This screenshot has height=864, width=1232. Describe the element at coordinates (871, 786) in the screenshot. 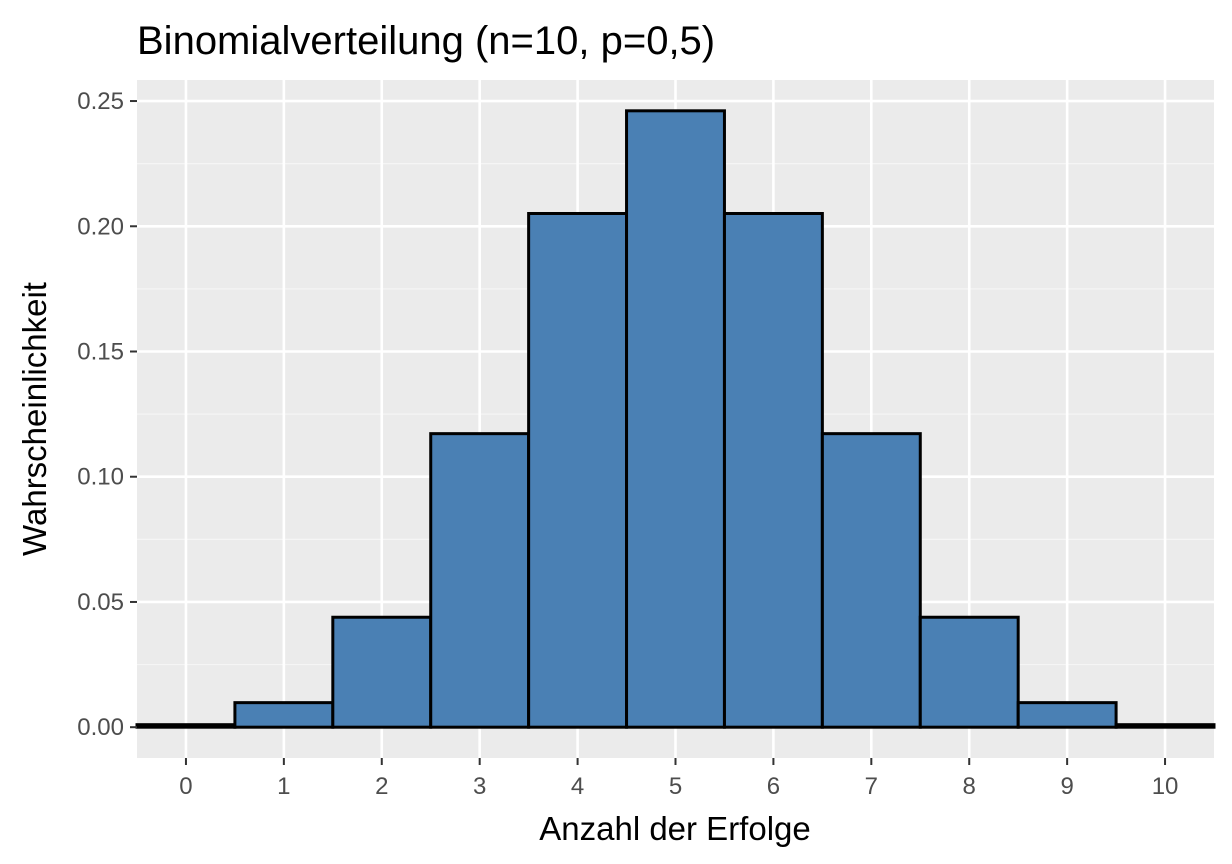

I see `x-tick-label: 7` at that location.